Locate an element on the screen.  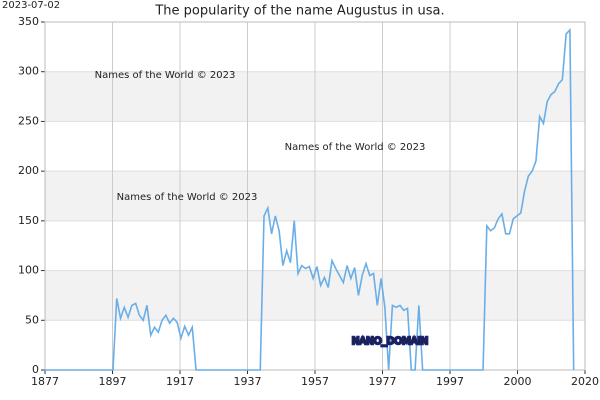
y-tick-label: 200 is located at coordinates (28, 170).